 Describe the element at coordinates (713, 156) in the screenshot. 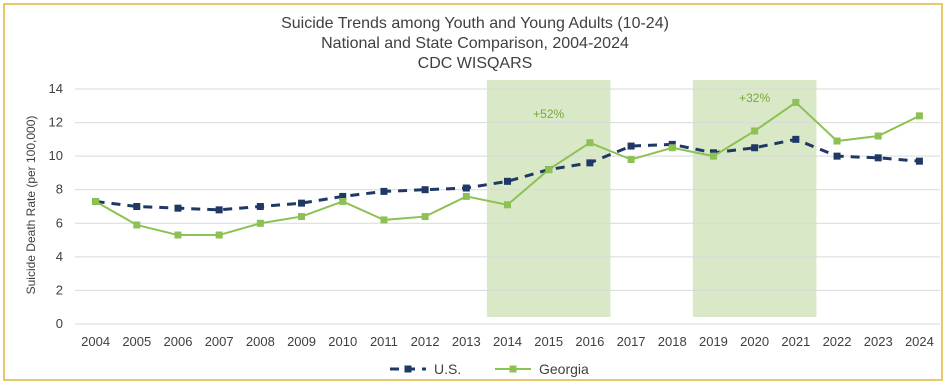

I see `data-point-1-2019` at that location.